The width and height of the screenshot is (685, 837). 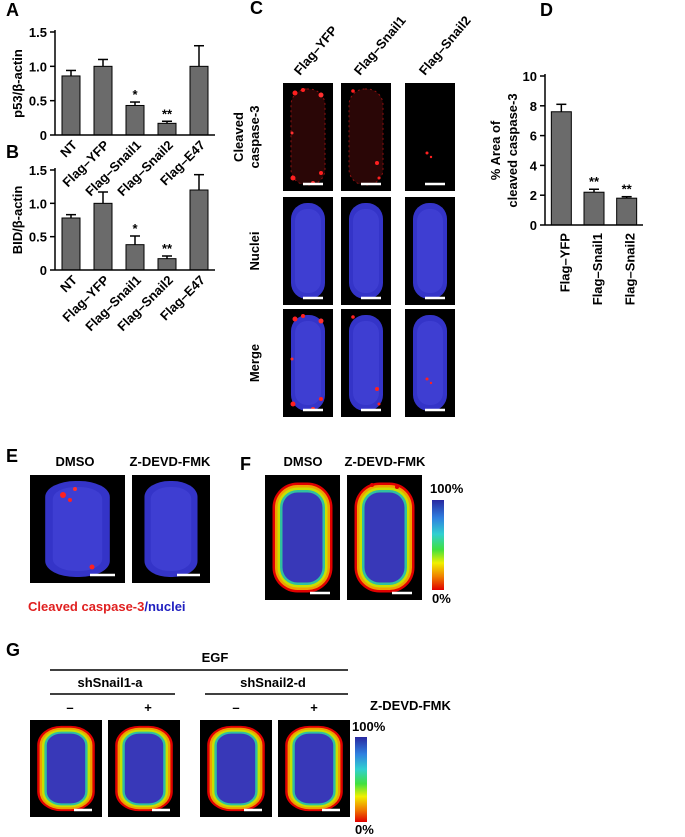 What do you see at coordinates (12, 152) in the screenshot?
I see `panel-label: B` at bounding box center [12, 152].